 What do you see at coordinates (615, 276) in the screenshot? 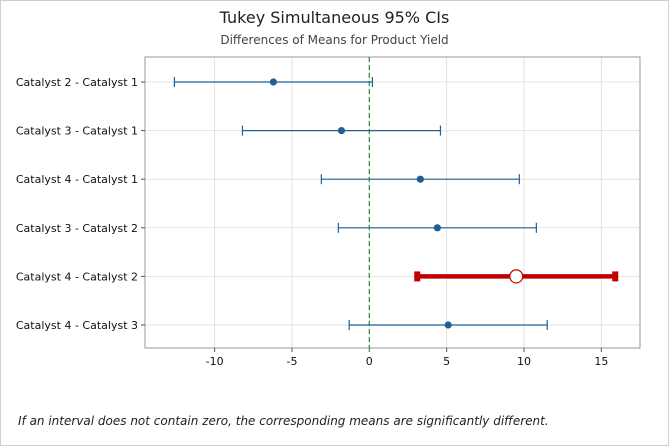
I see `interval-upper-cap` at bounding box center [615, 276].